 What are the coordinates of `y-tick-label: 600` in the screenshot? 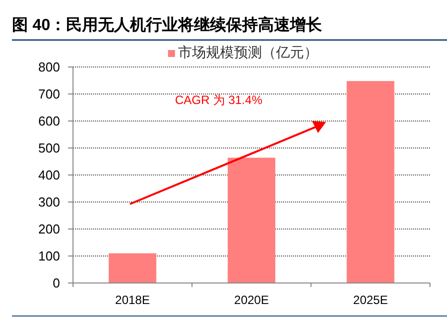 It's located at (49, 121).